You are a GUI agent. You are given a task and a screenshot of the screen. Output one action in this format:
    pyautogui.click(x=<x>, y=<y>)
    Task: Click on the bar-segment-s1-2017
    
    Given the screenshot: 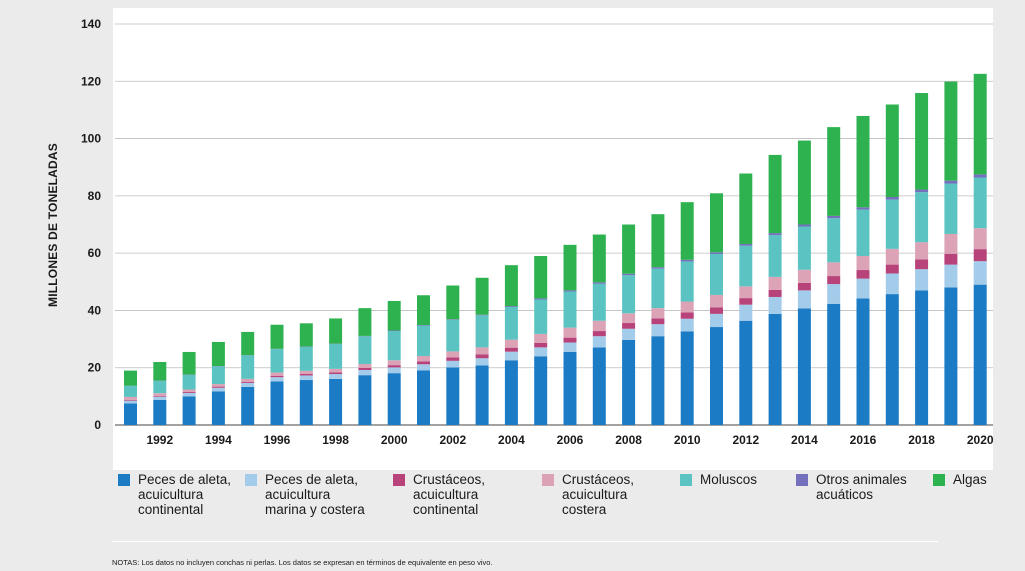 What is the action you would take?
    pyautogui.click(x=892, y=284)
    